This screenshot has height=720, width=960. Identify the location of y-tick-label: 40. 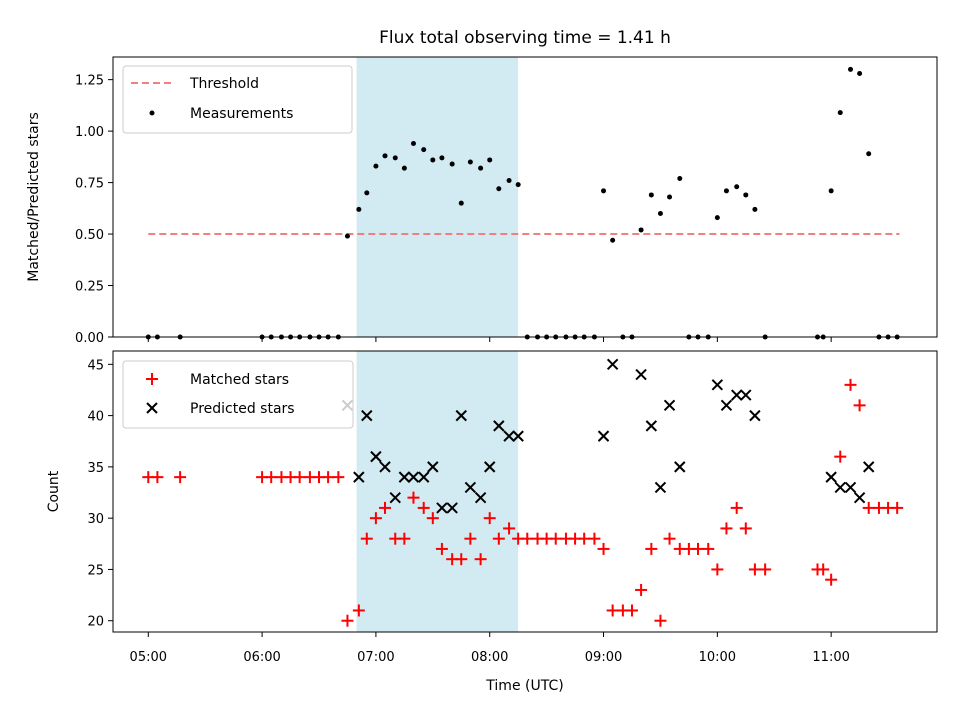
(95, 417).